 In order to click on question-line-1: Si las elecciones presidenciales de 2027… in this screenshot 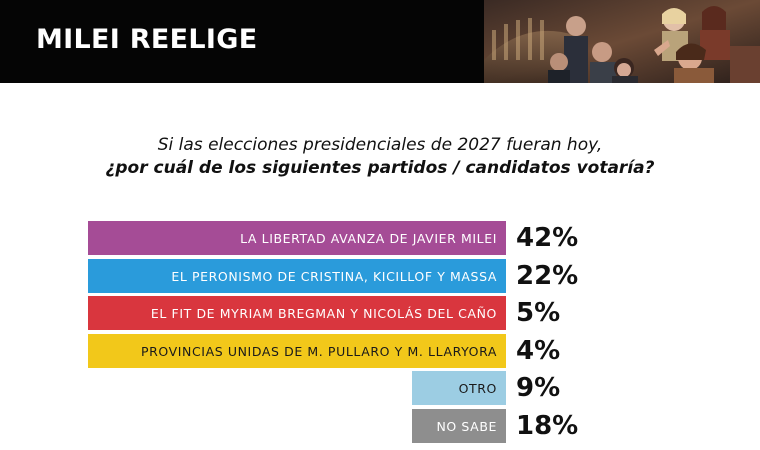, I will do `click(380, 145)`.